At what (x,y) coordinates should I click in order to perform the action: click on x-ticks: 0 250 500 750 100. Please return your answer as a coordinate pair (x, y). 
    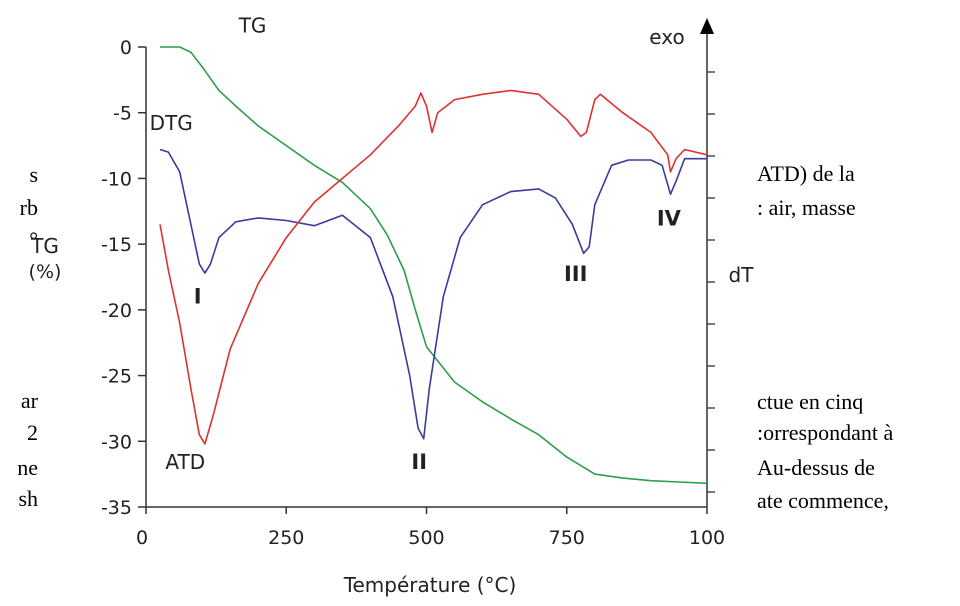
    Looking at the image, I should click on (430, 527).